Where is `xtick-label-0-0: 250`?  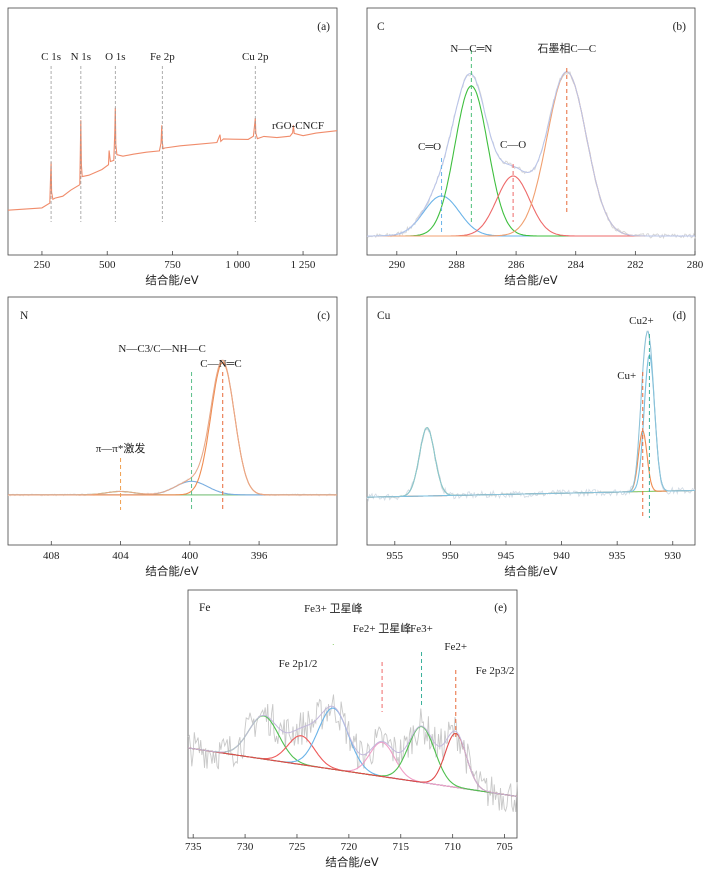
xtick-label-0-0: 250 is located at coordinates (42, 265).